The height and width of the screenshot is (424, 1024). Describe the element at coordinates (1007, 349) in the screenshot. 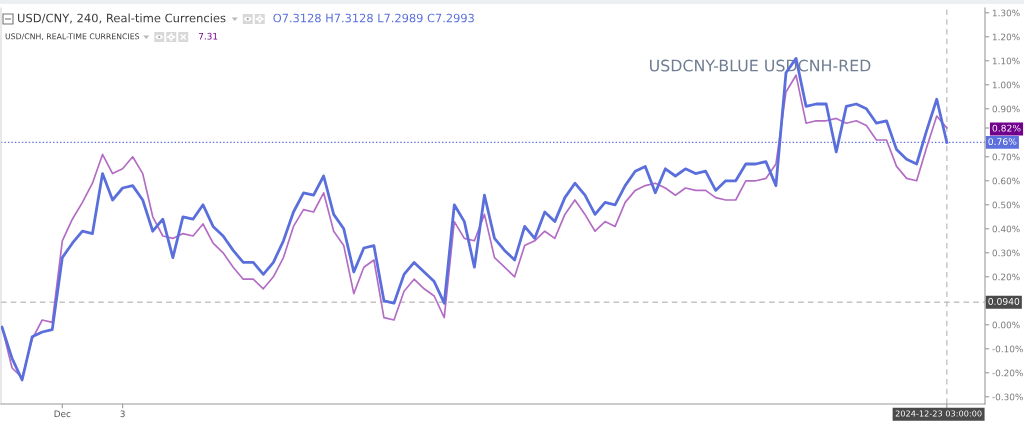

I see `y-tick-label: -0.10%` at that location.